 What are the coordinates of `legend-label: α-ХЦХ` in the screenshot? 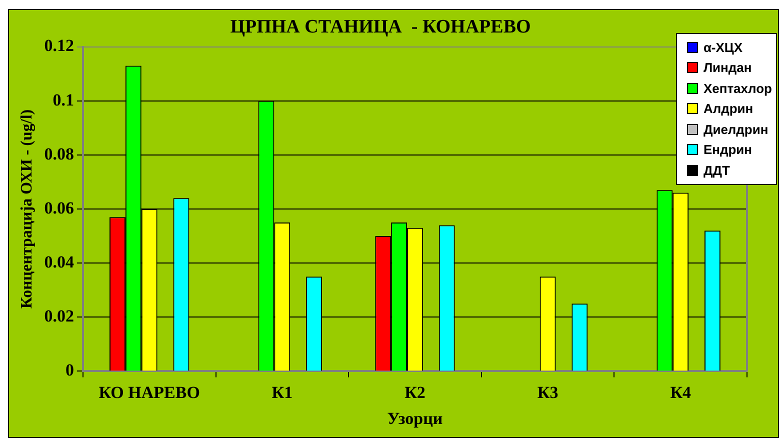 It's located at (723, 47).